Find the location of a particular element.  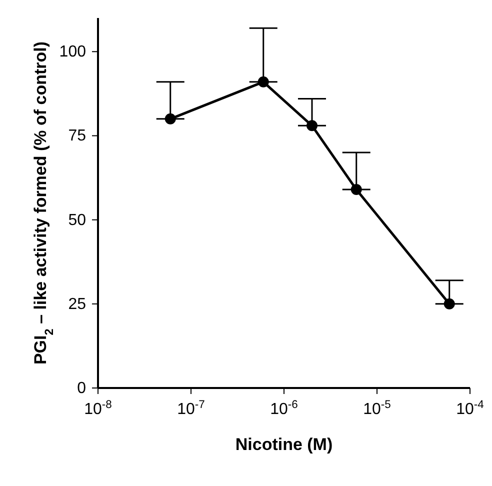

x-tick-label: 10$^{-4}$ is located at coordinates (470, 408).